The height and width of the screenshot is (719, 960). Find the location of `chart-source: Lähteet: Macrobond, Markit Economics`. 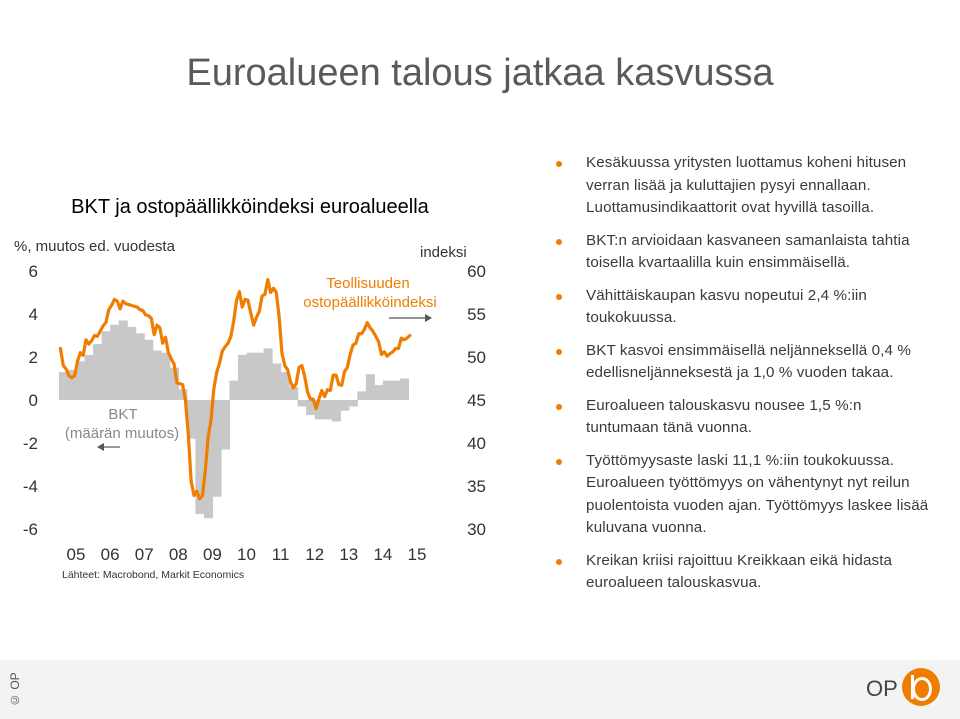

chart-source: Lähteet: Macrobond, Markit Economics is located at coordinates (153, 575).